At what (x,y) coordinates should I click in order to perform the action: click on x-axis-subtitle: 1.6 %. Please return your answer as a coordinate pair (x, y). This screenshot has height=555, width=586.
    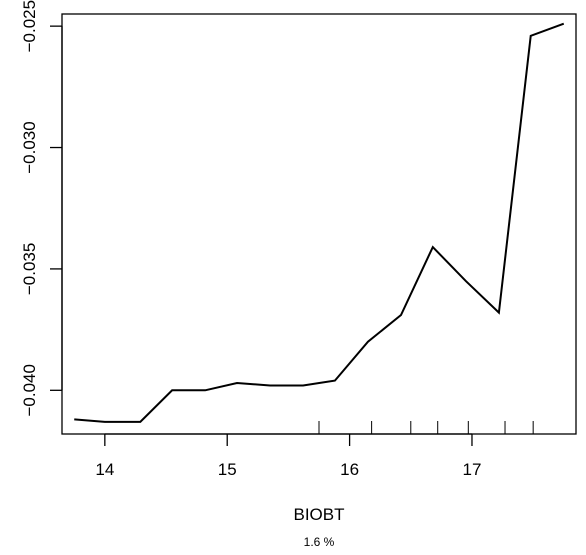
    Looking at the image, I should click on (319, 542).